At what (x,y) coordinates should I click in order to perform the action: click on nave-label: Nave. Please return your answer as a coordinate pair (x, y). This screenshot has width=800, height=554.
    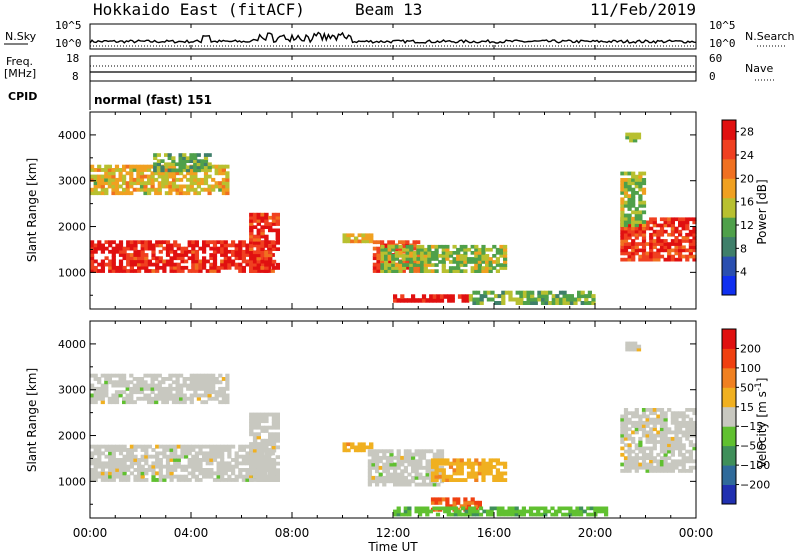
    Looking at the image, I should click on (759, 68).